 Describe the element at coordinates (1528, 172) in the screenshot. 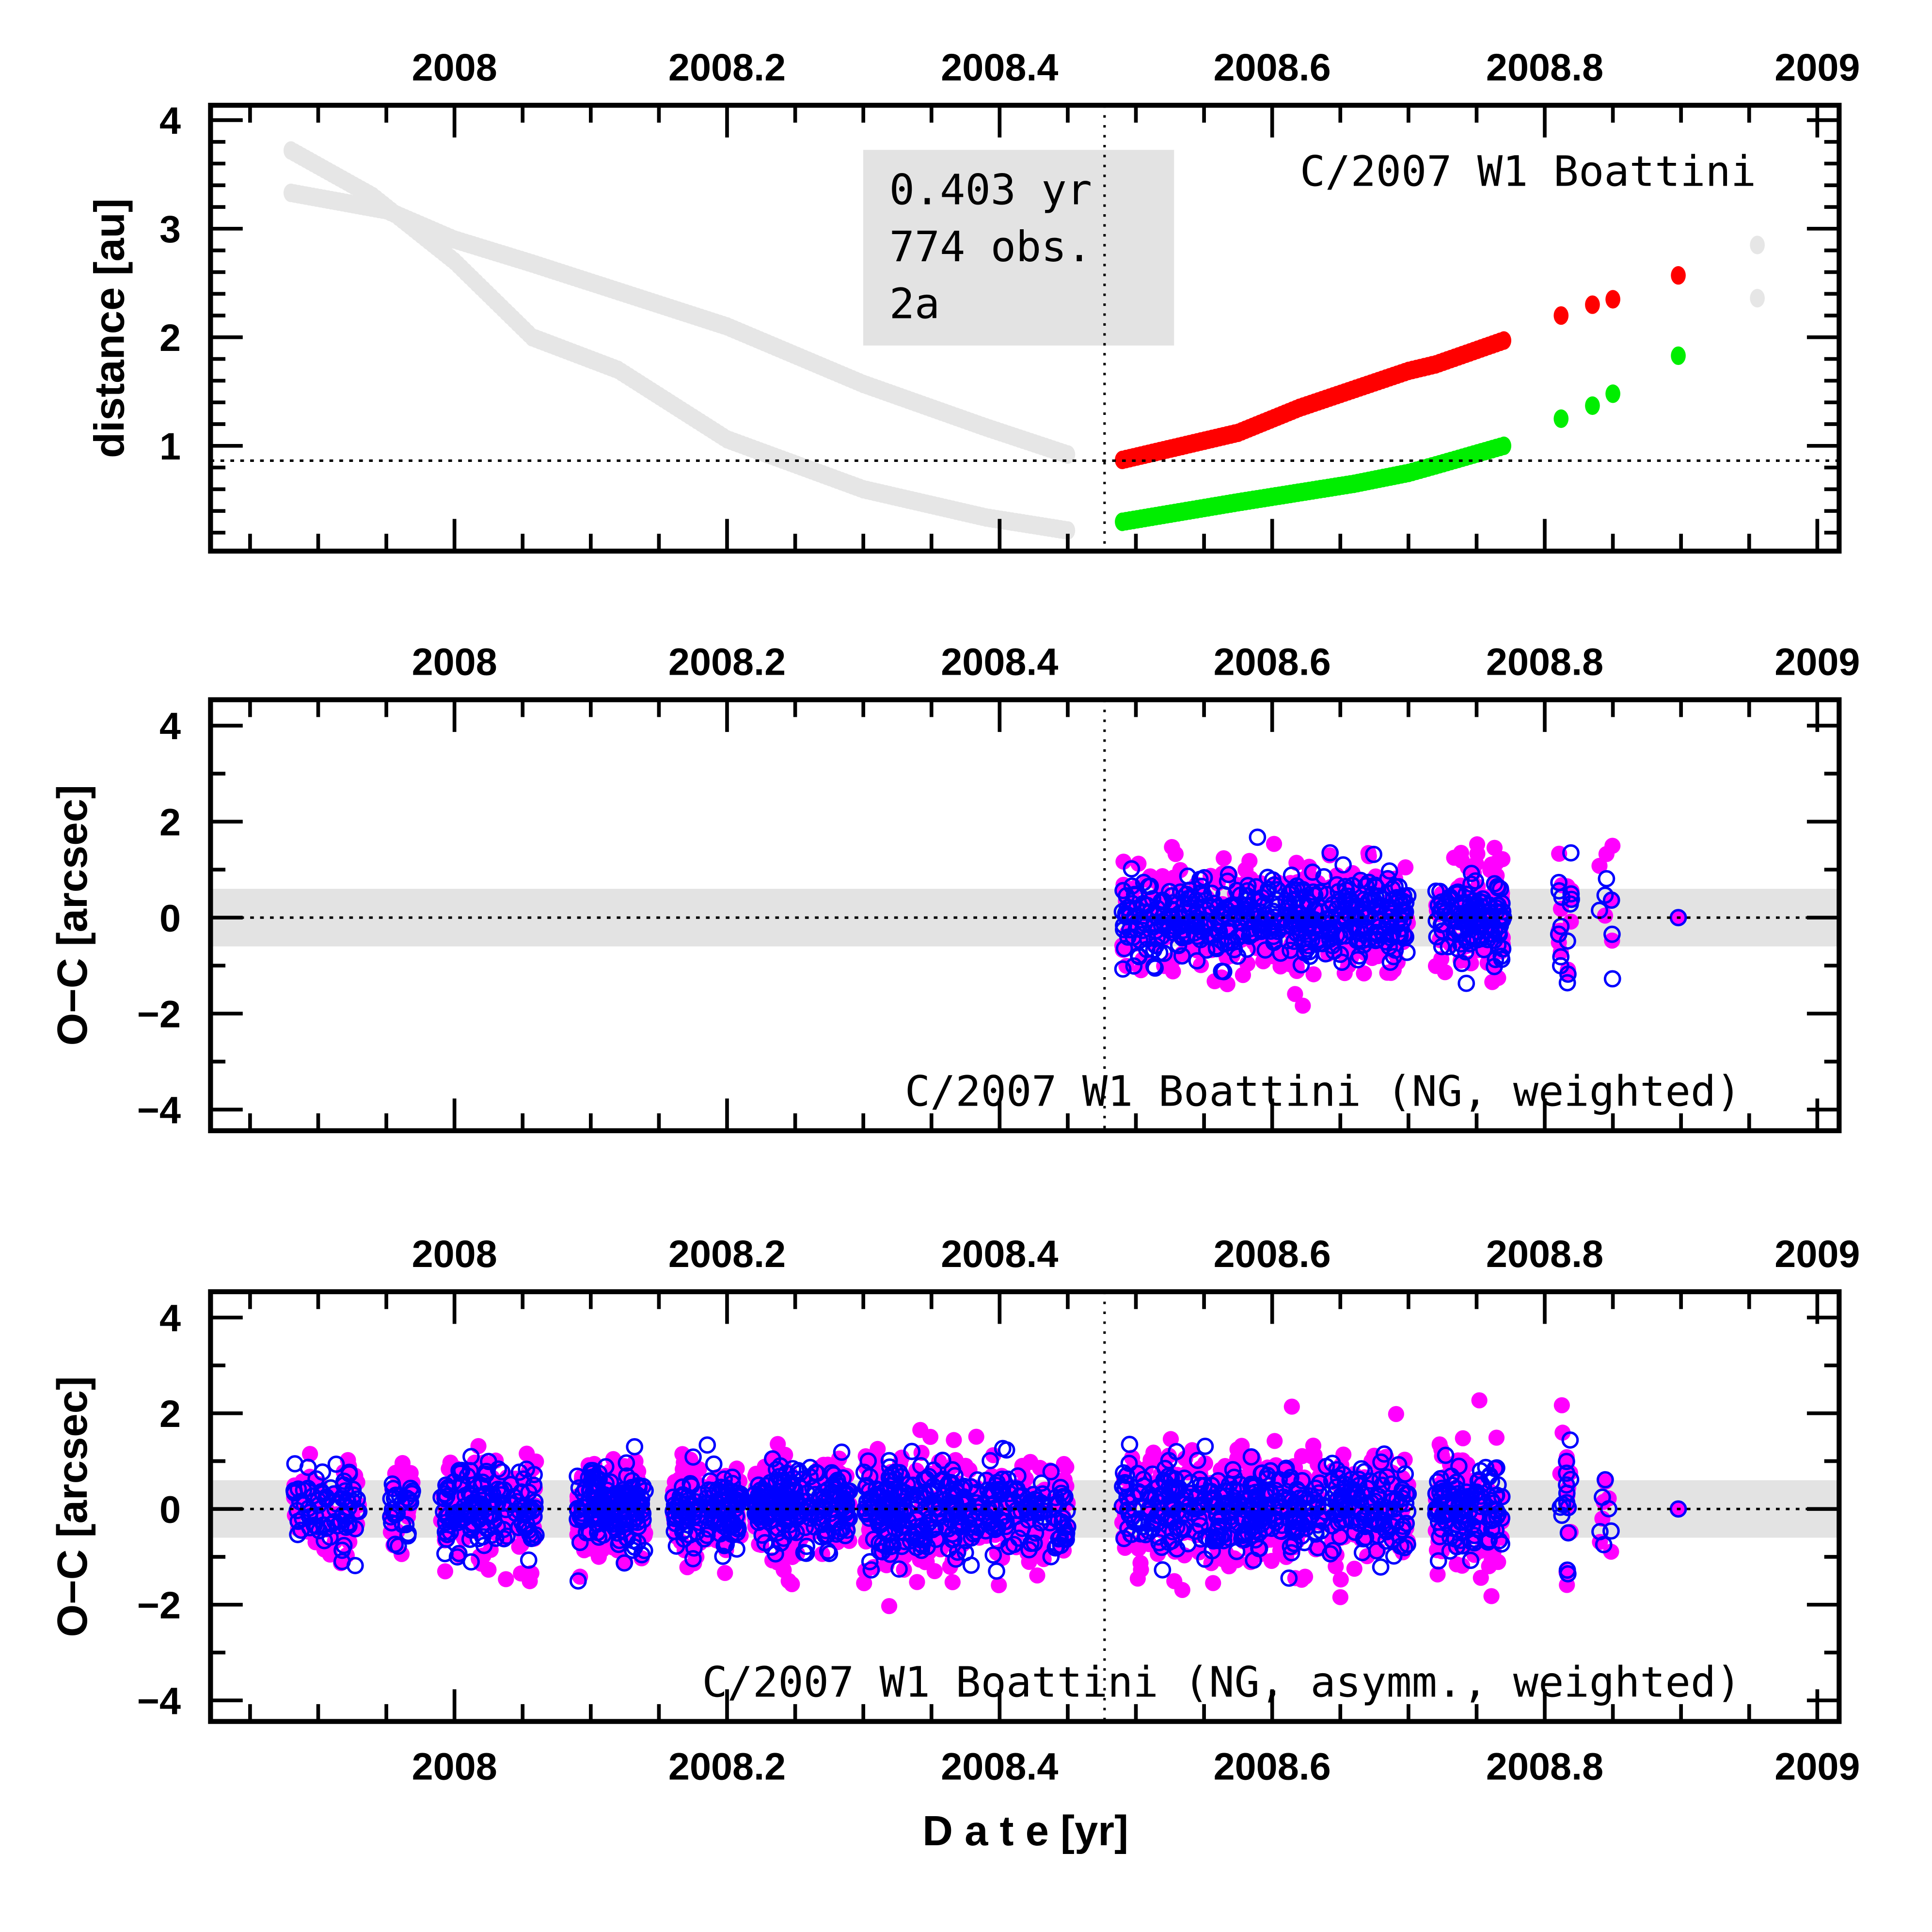

I see `panel-title: C/2007 W1 Boattini` at that location.